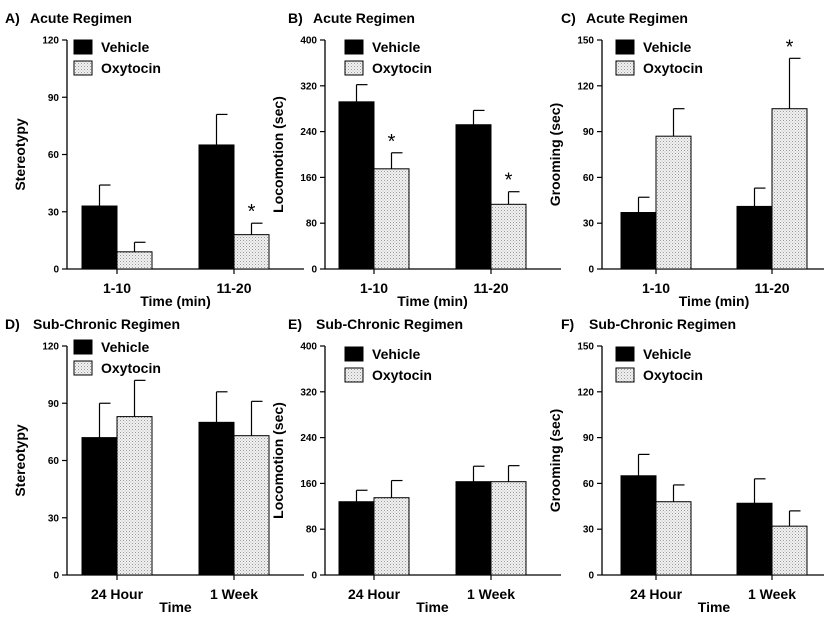 This screenshot has width=824, height=621. Describe the element at coordinates (555, 460) in the screenshot. I see `y-axis-label: Grooming (sec)` at that location.